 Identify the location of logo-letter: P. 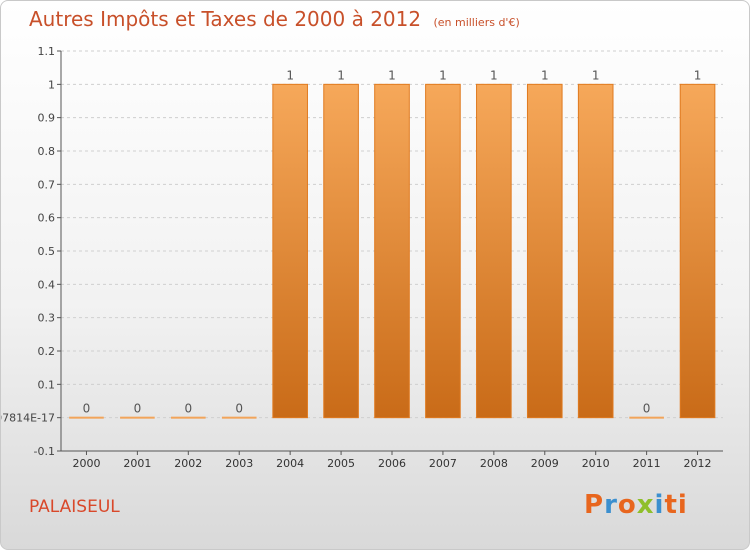
(594, 505).